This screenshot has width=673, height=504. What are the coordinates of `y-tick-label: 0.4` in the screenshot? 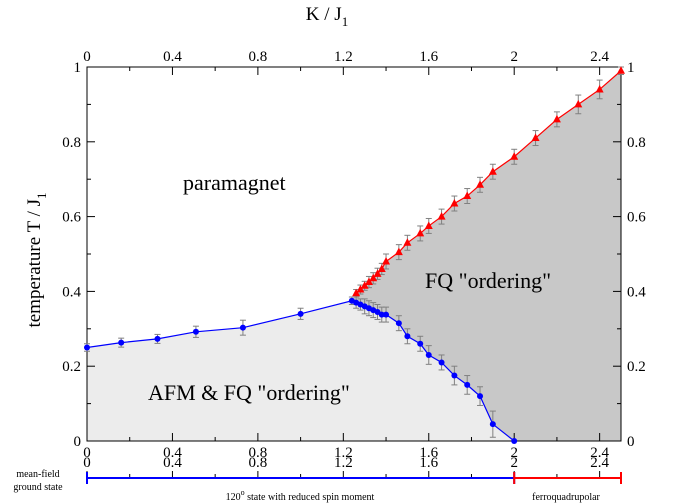 It's located at (71, 292).